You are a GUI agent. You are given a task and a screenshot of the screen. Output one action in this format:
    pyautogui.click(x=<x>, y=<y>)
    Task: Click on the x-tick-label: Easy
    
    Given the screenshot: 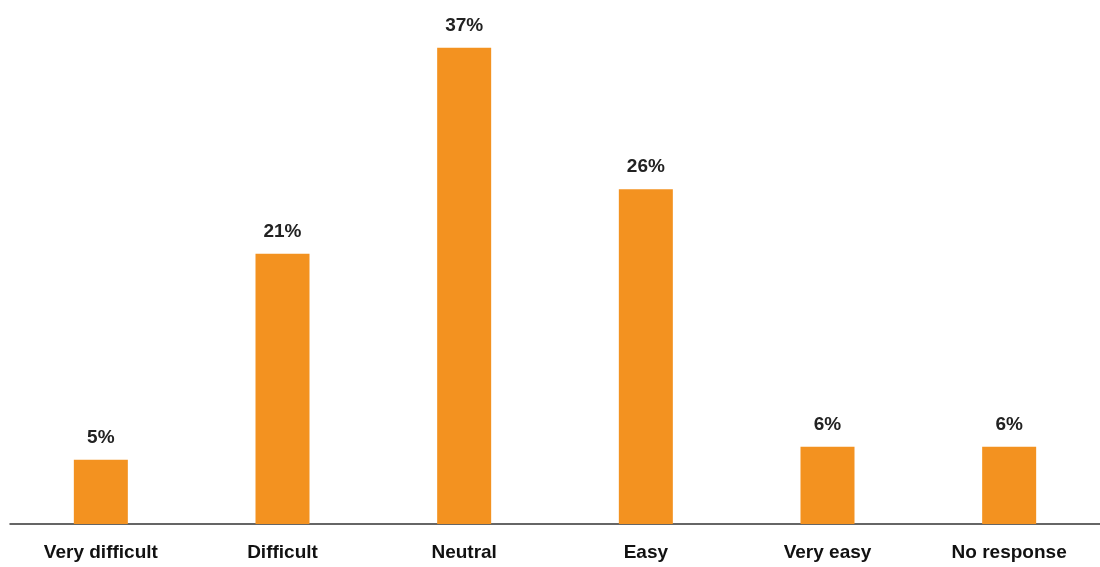 What is the action you would take?
    pyautogui.click(x=646, y=551)
    